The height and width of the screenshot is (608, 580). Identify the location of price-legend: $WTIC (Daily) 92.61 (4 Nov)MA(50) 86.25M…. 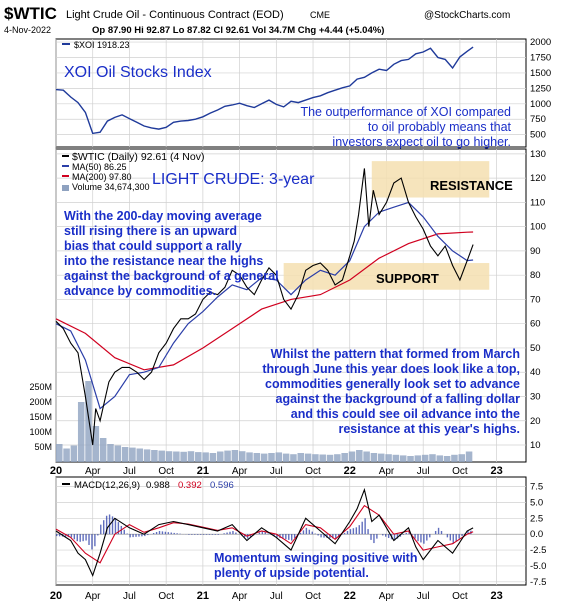
(133, 171).